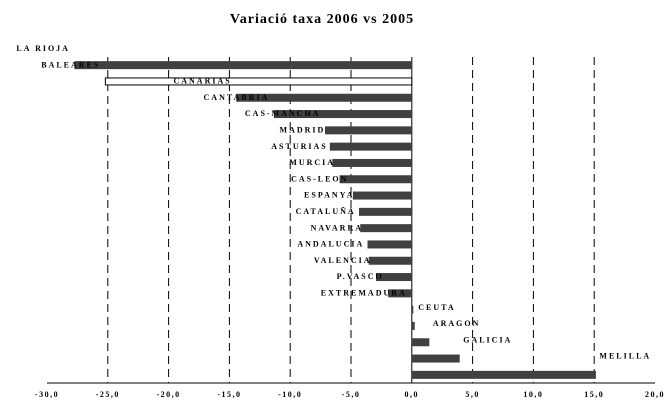  What do you see at coordinates (290, 394) in the screenshot?
I see `x-tick-label: -10,0` at bounding box center [290, 394].